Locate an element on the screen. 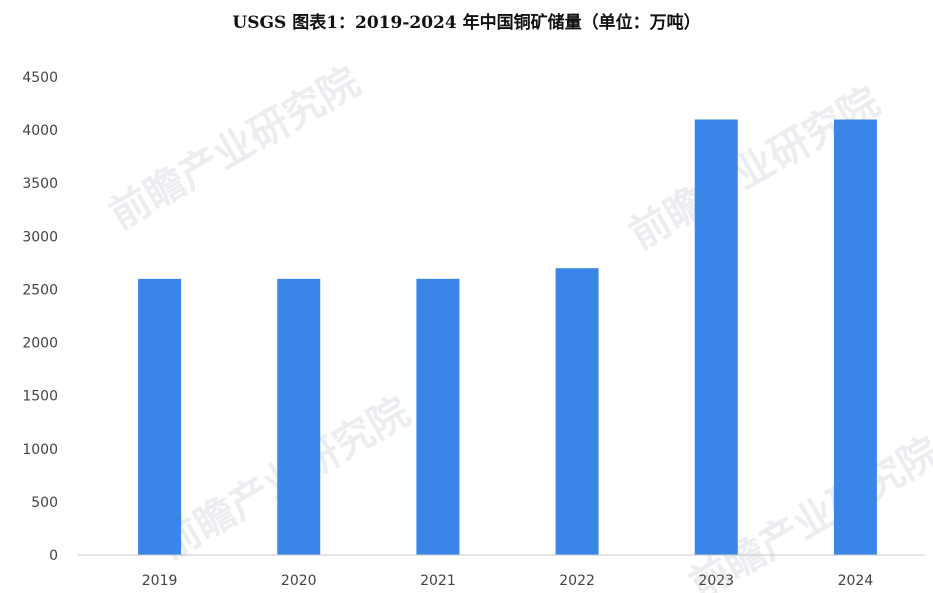  y-tick-label: 3500 is located at coordinates (40, 184).